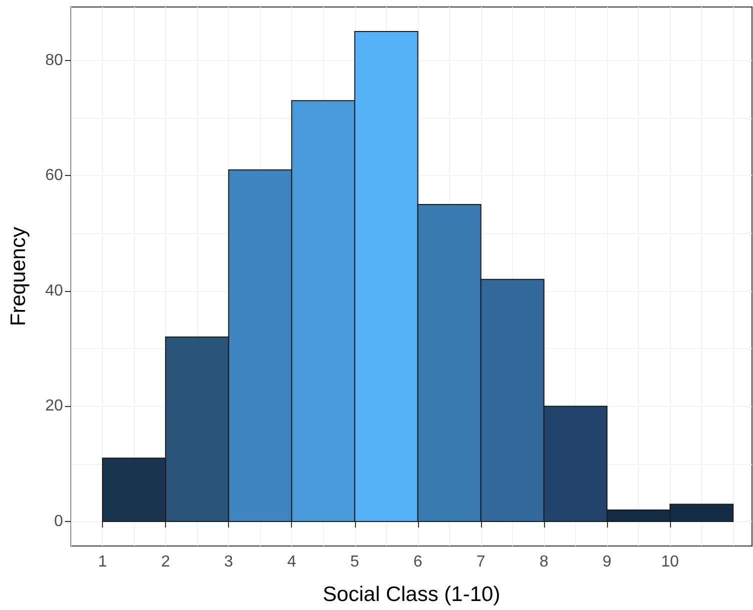  What do you see at coordinates (417, 562) in the screenshot?
I see `x-tick-label: 6` at bounding box center [417, 562].